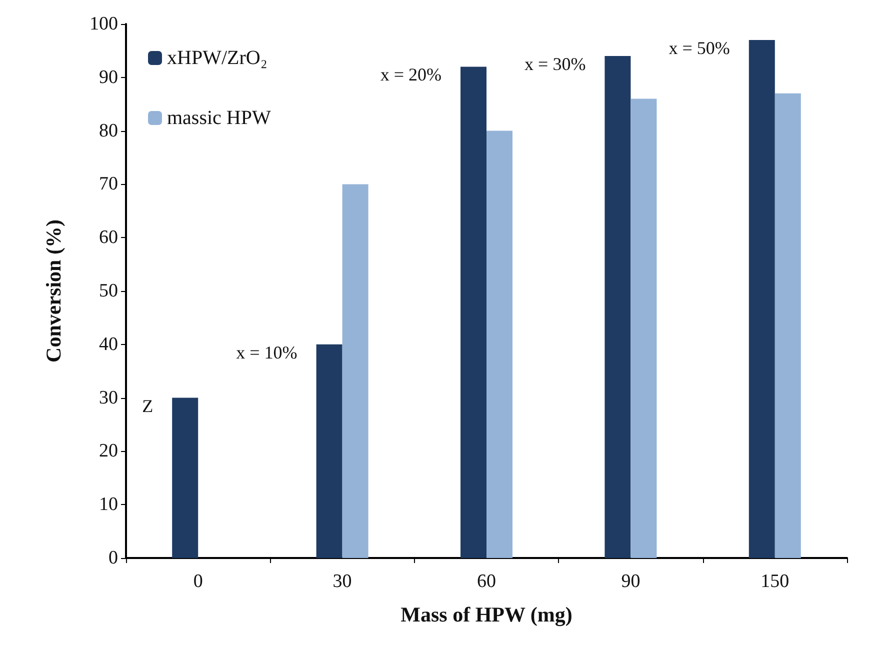 The height and width of the screenshot is (648, 873). I want to click on x-tick-label: 30, so click(342, 581).